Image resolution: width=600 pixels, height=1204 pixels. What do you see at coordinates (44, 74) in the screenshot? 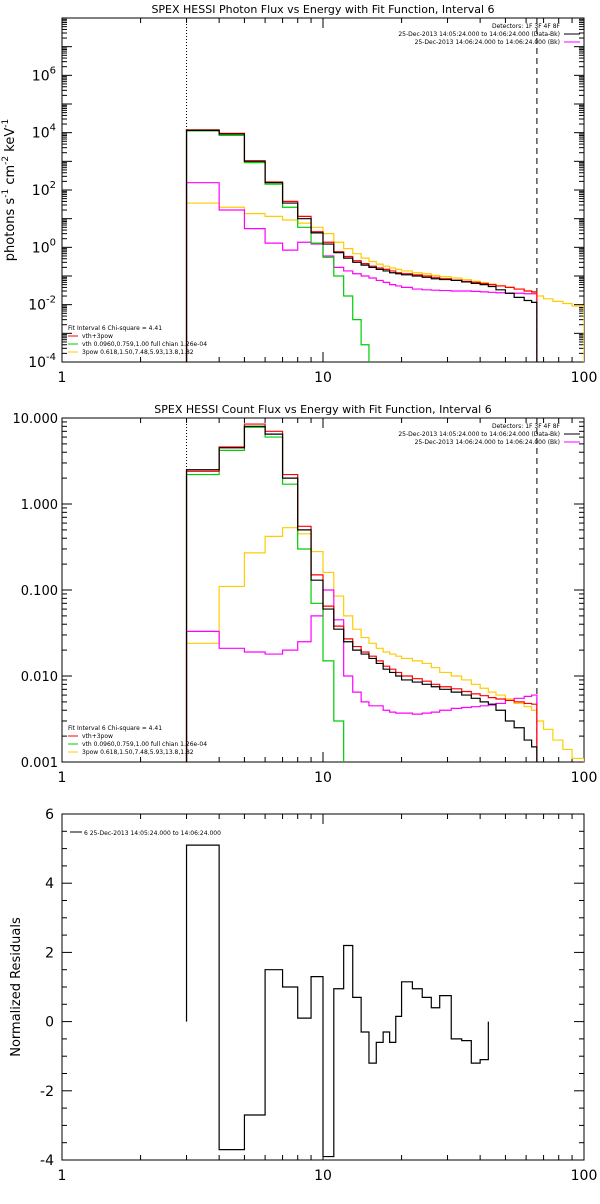
I see `y-tick-label: 10⁶` at bounding box center [44, 74].